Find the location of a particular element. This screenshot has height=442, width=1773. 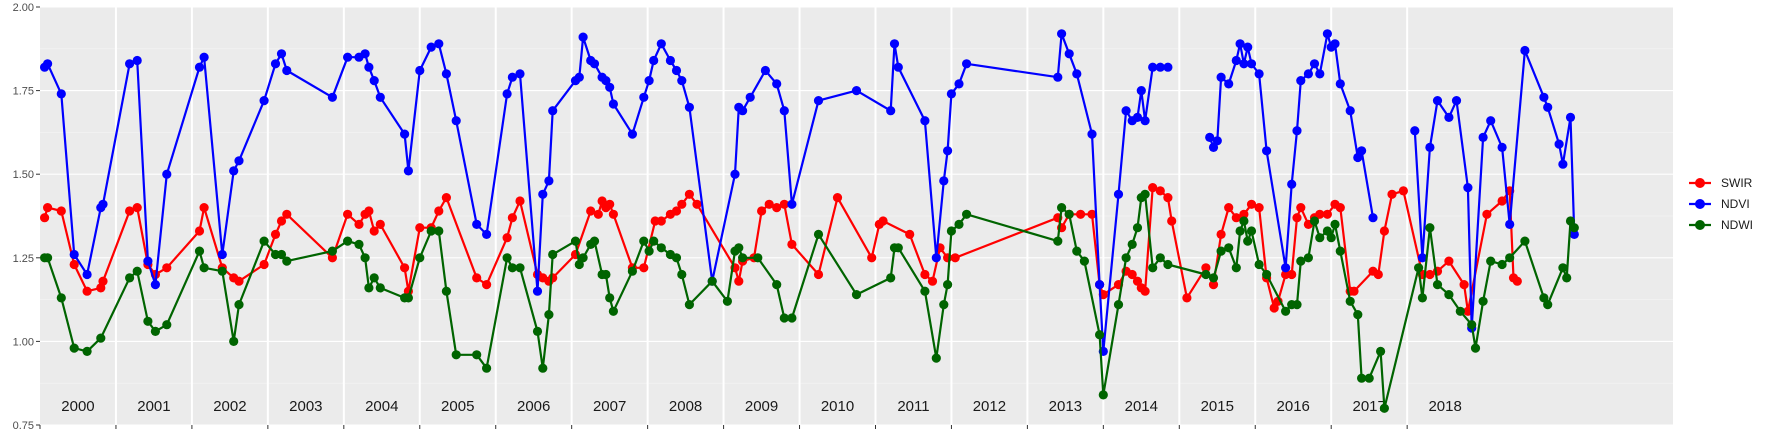

year-label: 2017 is located at coordinates (1368, 406).